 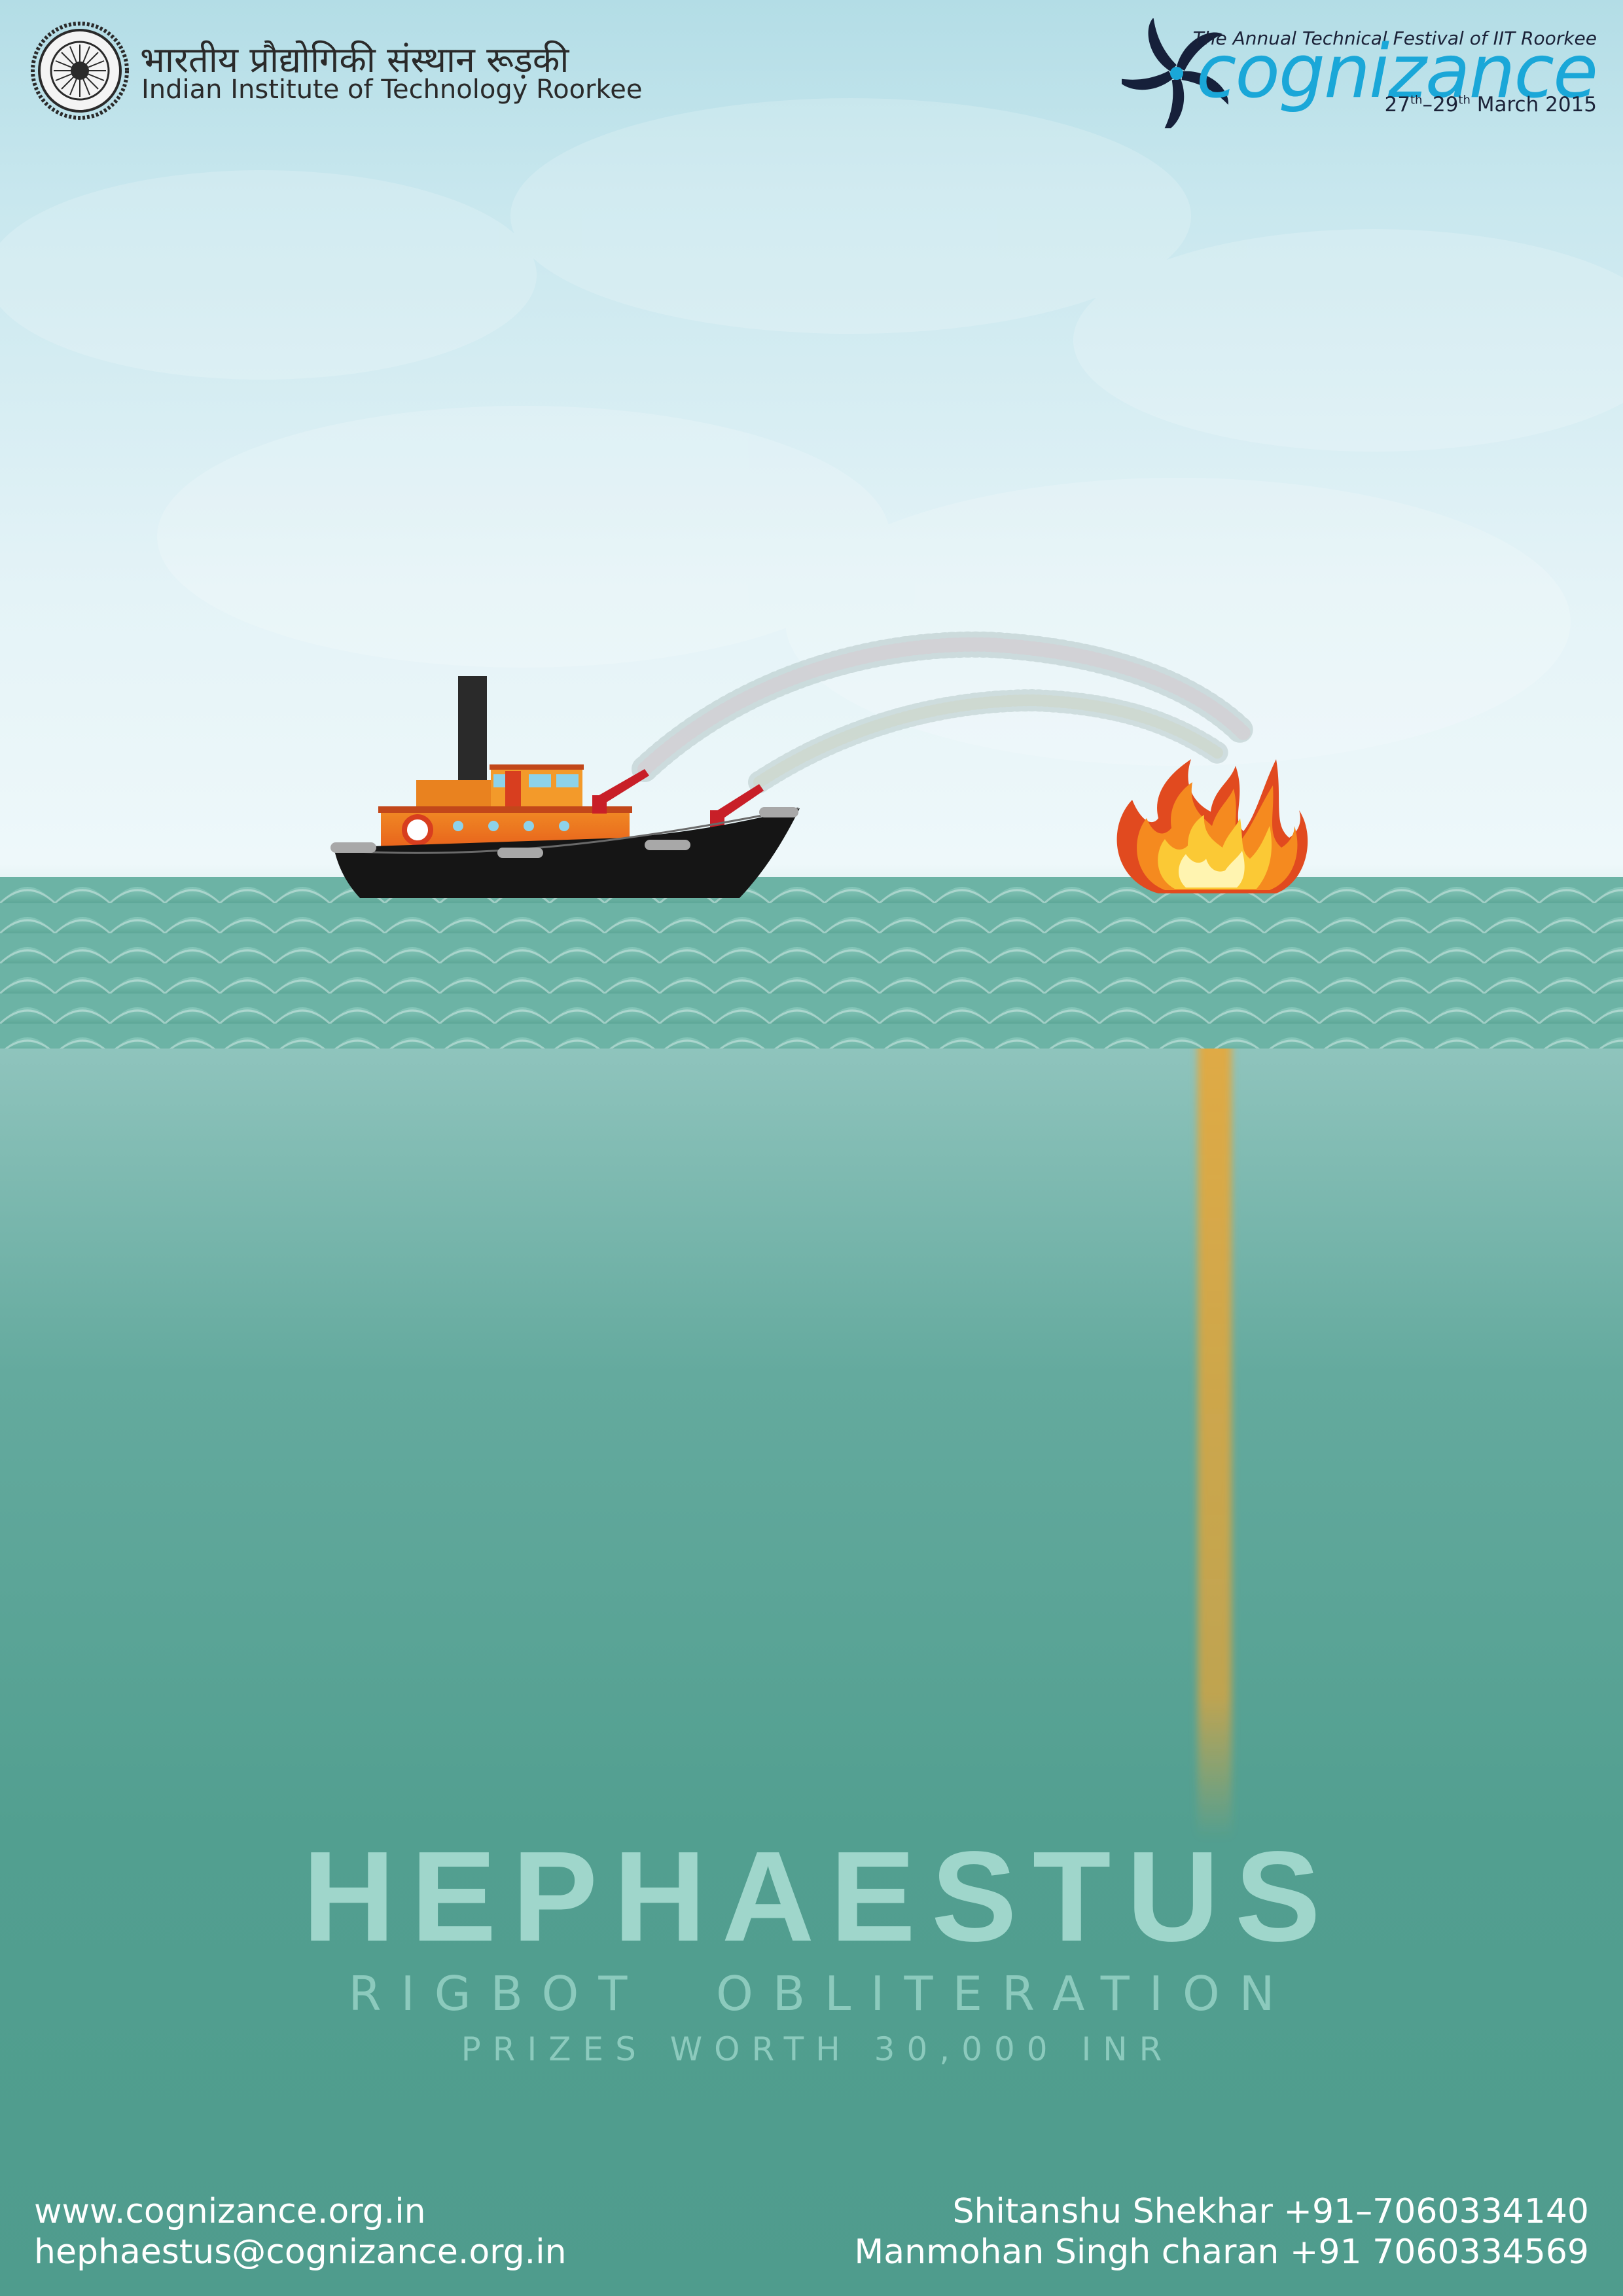 What do you see at coordinates (818, 2049) in the screenshot?
I see `prizes-text: PRIZES WORTH 30,000 INR` at bounding box center [818, 2049].